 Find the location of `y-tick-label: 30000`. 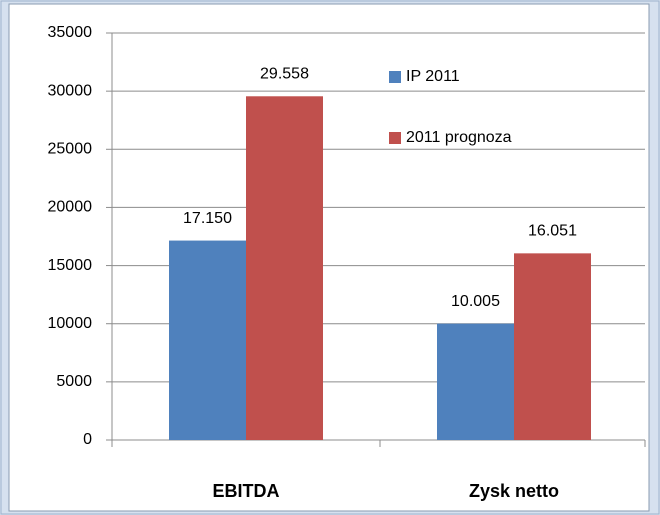

y-tick-label: 30000 is located at coordinates (70, 90).